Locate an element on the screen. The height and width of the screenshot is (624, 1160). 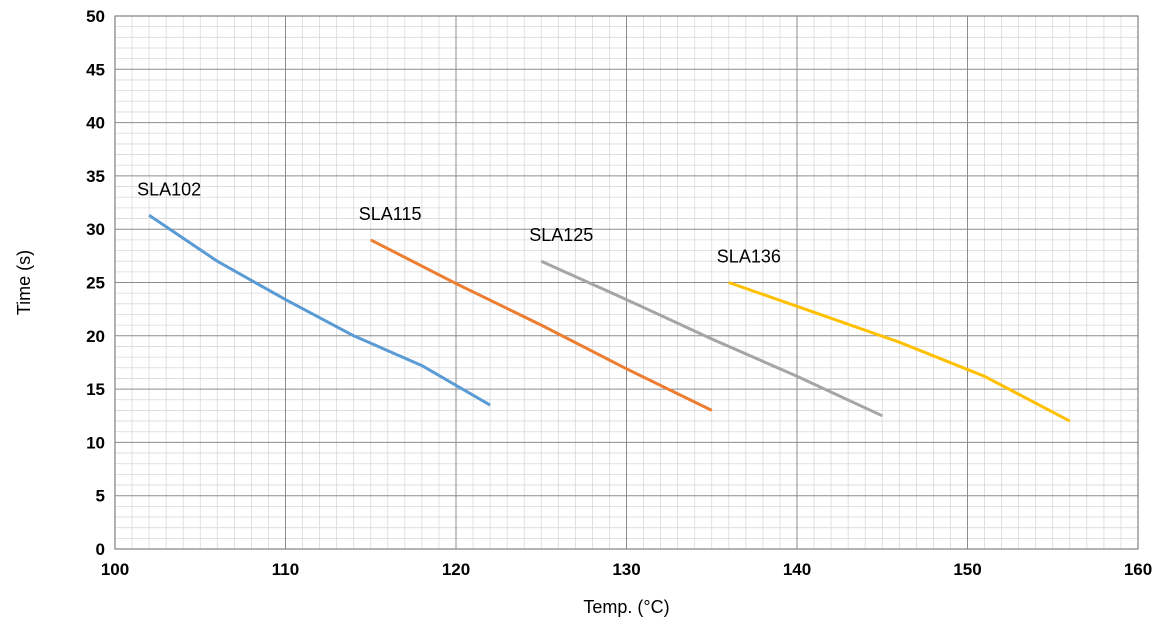
x-tick-label: 150 is located at coordinates (967, 569).